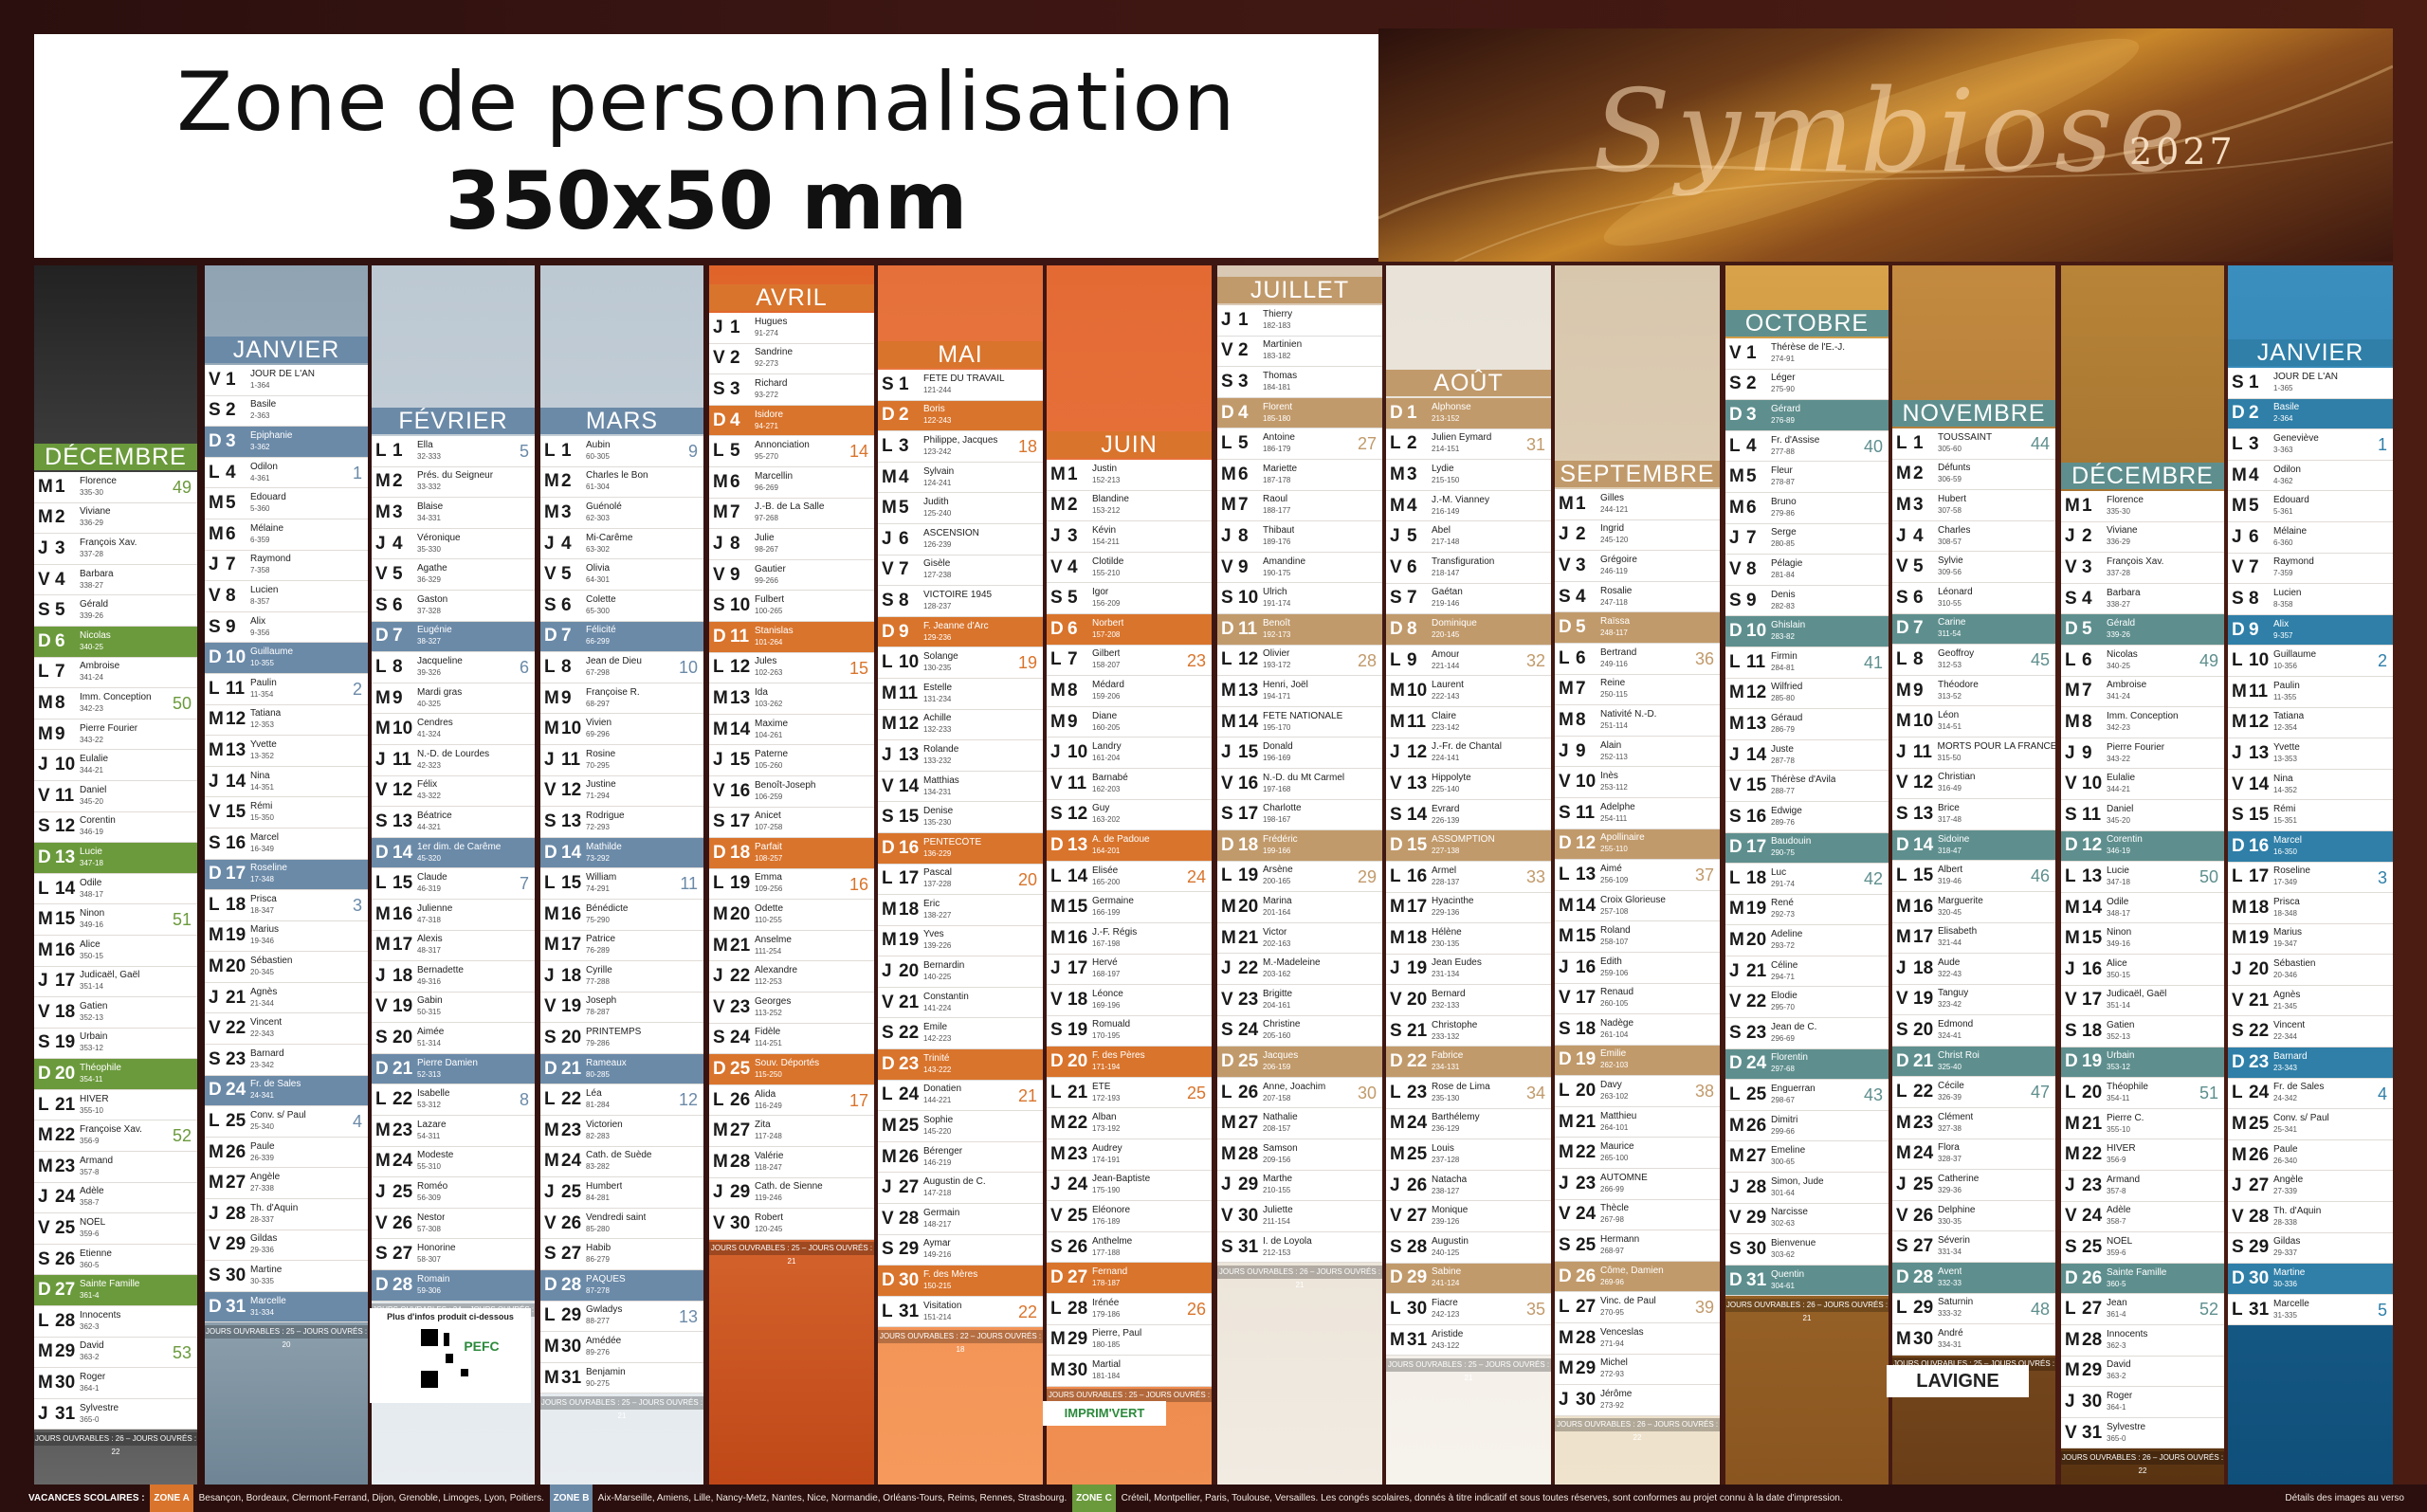  What do you see at coordinates (100, 672) in the screenshot?
I see `saint-name: Ambroise 341-24` at bounding box center [100, 672].